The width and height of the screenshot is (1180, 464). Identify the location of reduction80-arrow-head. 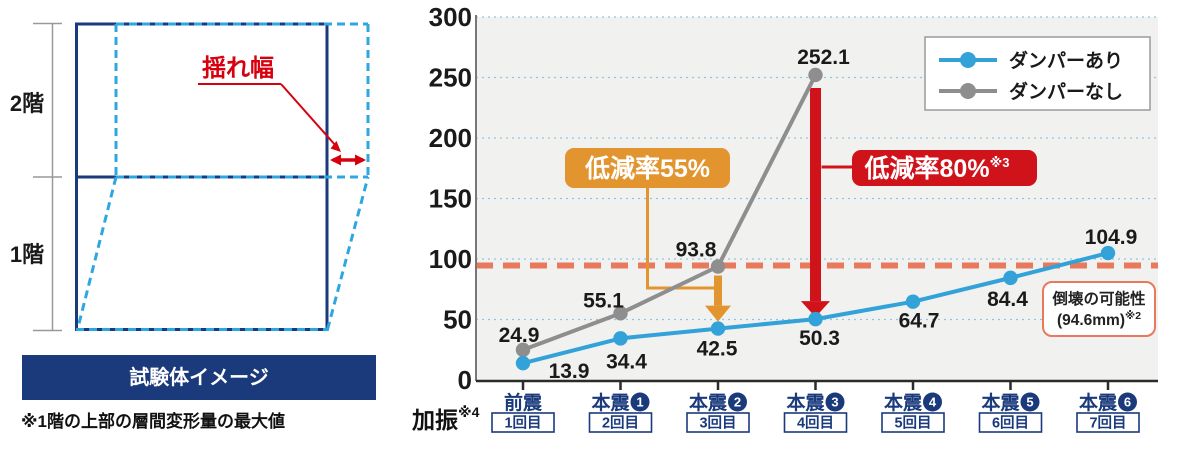
(815, 309).